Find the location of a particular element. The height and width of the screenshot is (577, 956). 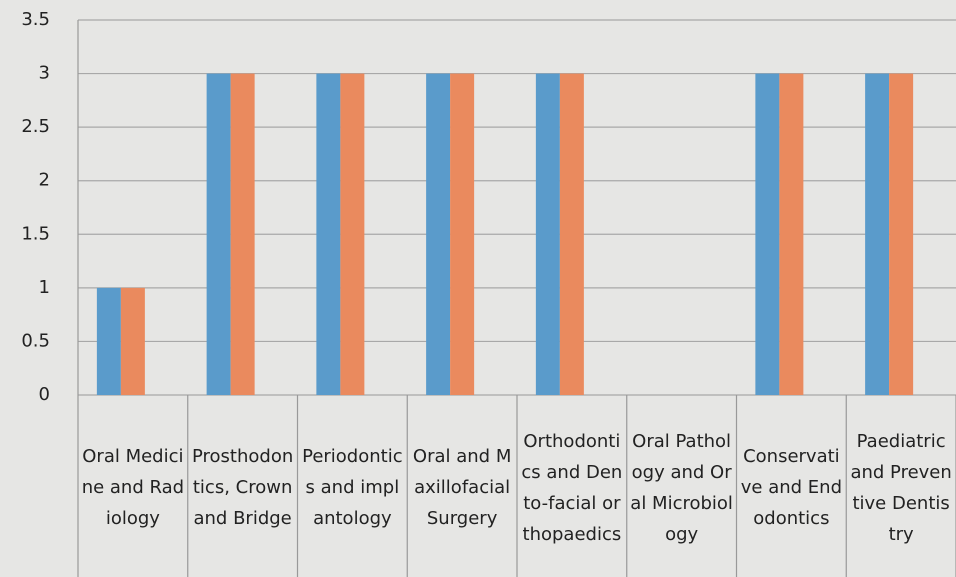

y-tick-label: 3 is located at coordinates (44, 73).